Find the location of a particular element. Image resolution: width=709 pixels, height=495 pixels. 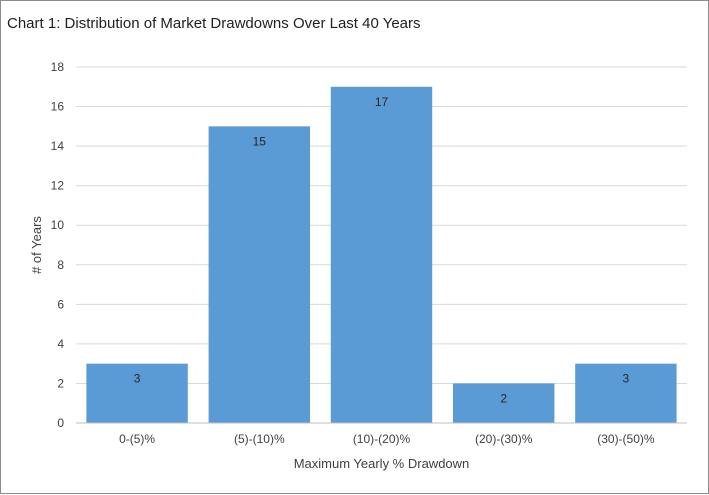

y-tick-label: 2 is located at coordinates (60, 383).